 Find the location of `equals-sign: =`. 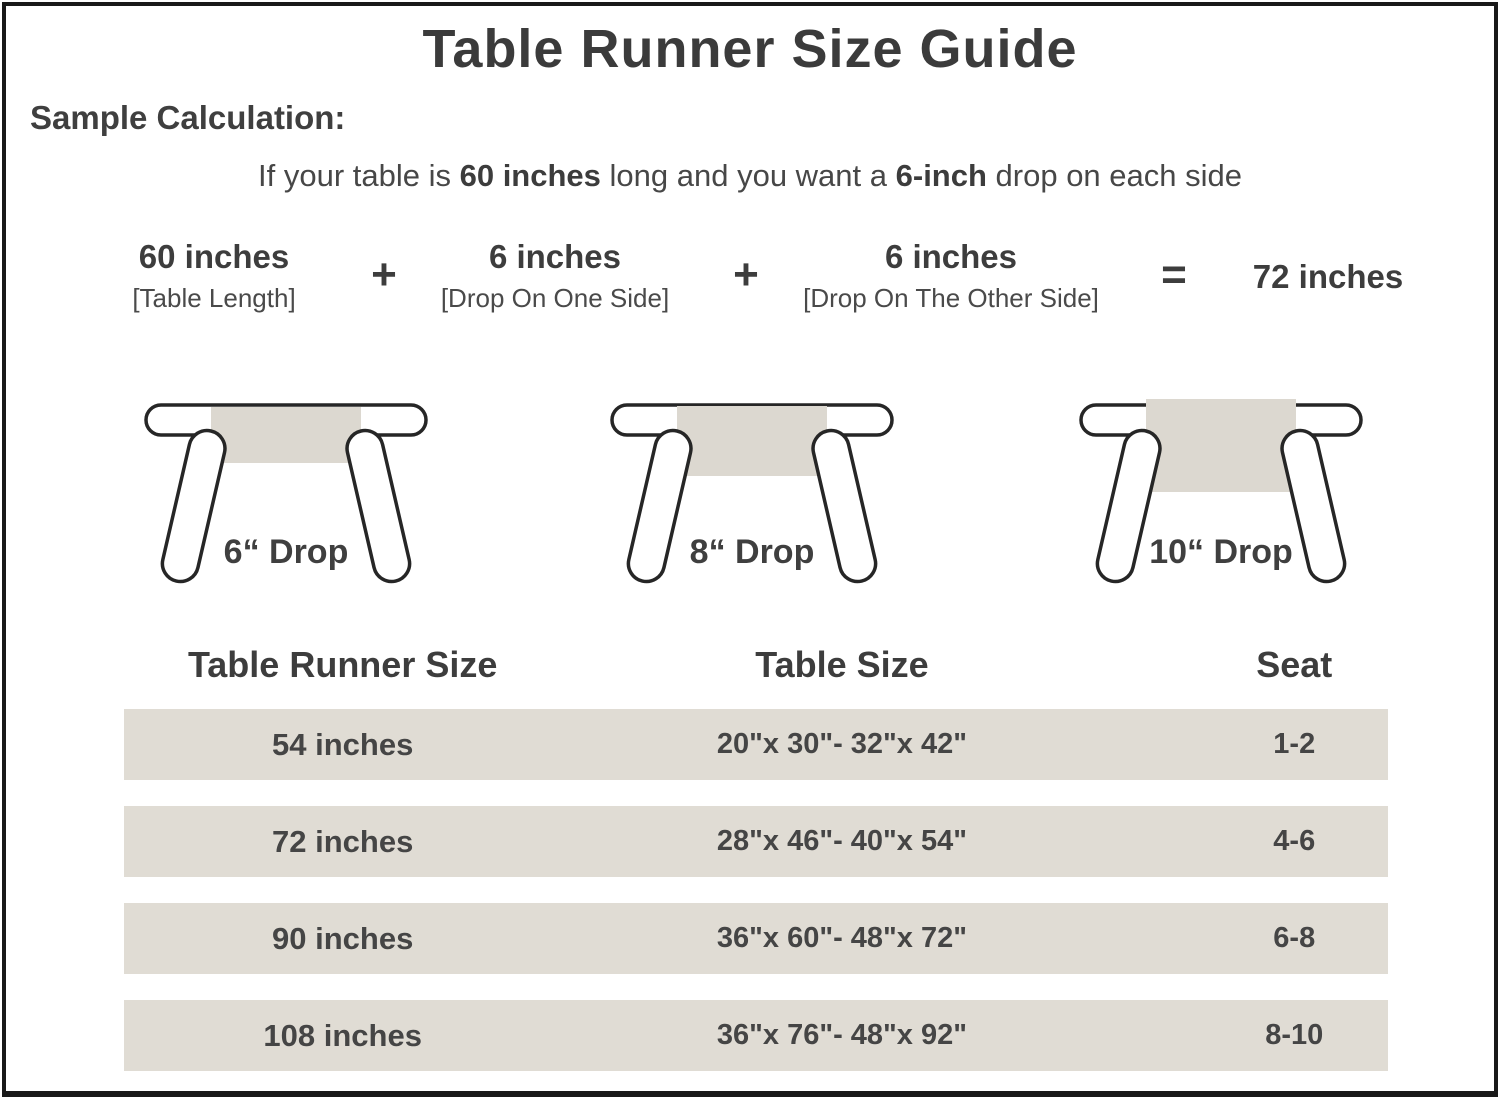

equals-sign: = is located at coordinates (1174, 274).